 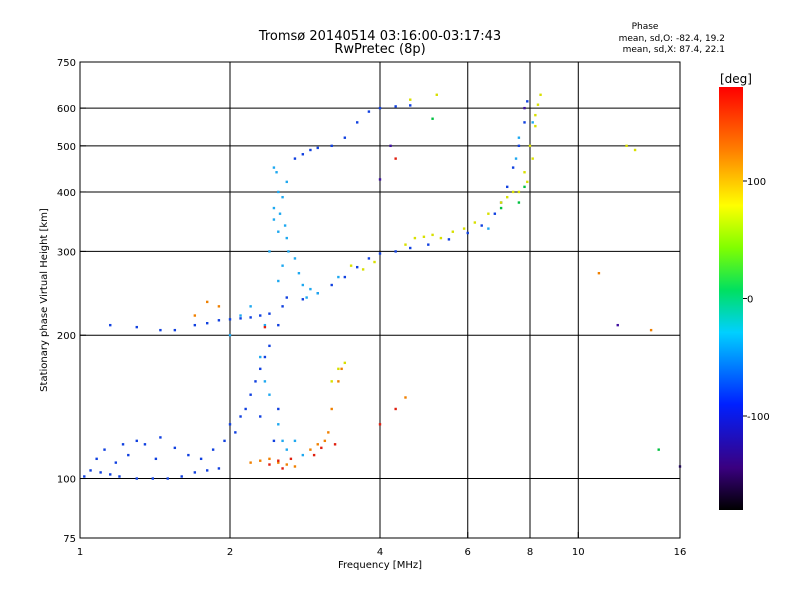 What do you see at coordinates (578, 552) in the screenshot?
I see `x-tick-label: 10` at bounding box center [578, 552].